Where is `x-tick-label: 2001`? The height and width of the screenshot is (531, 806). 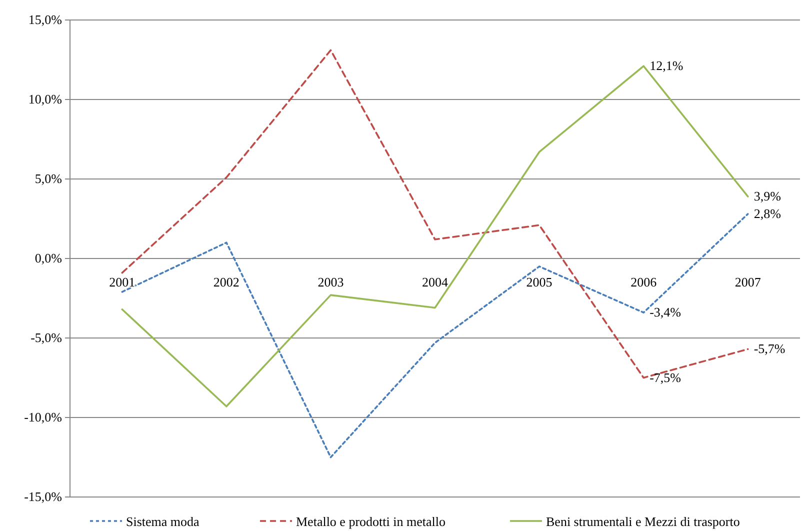
x-tick-label: 2001 is located at coordinates (122, 282).